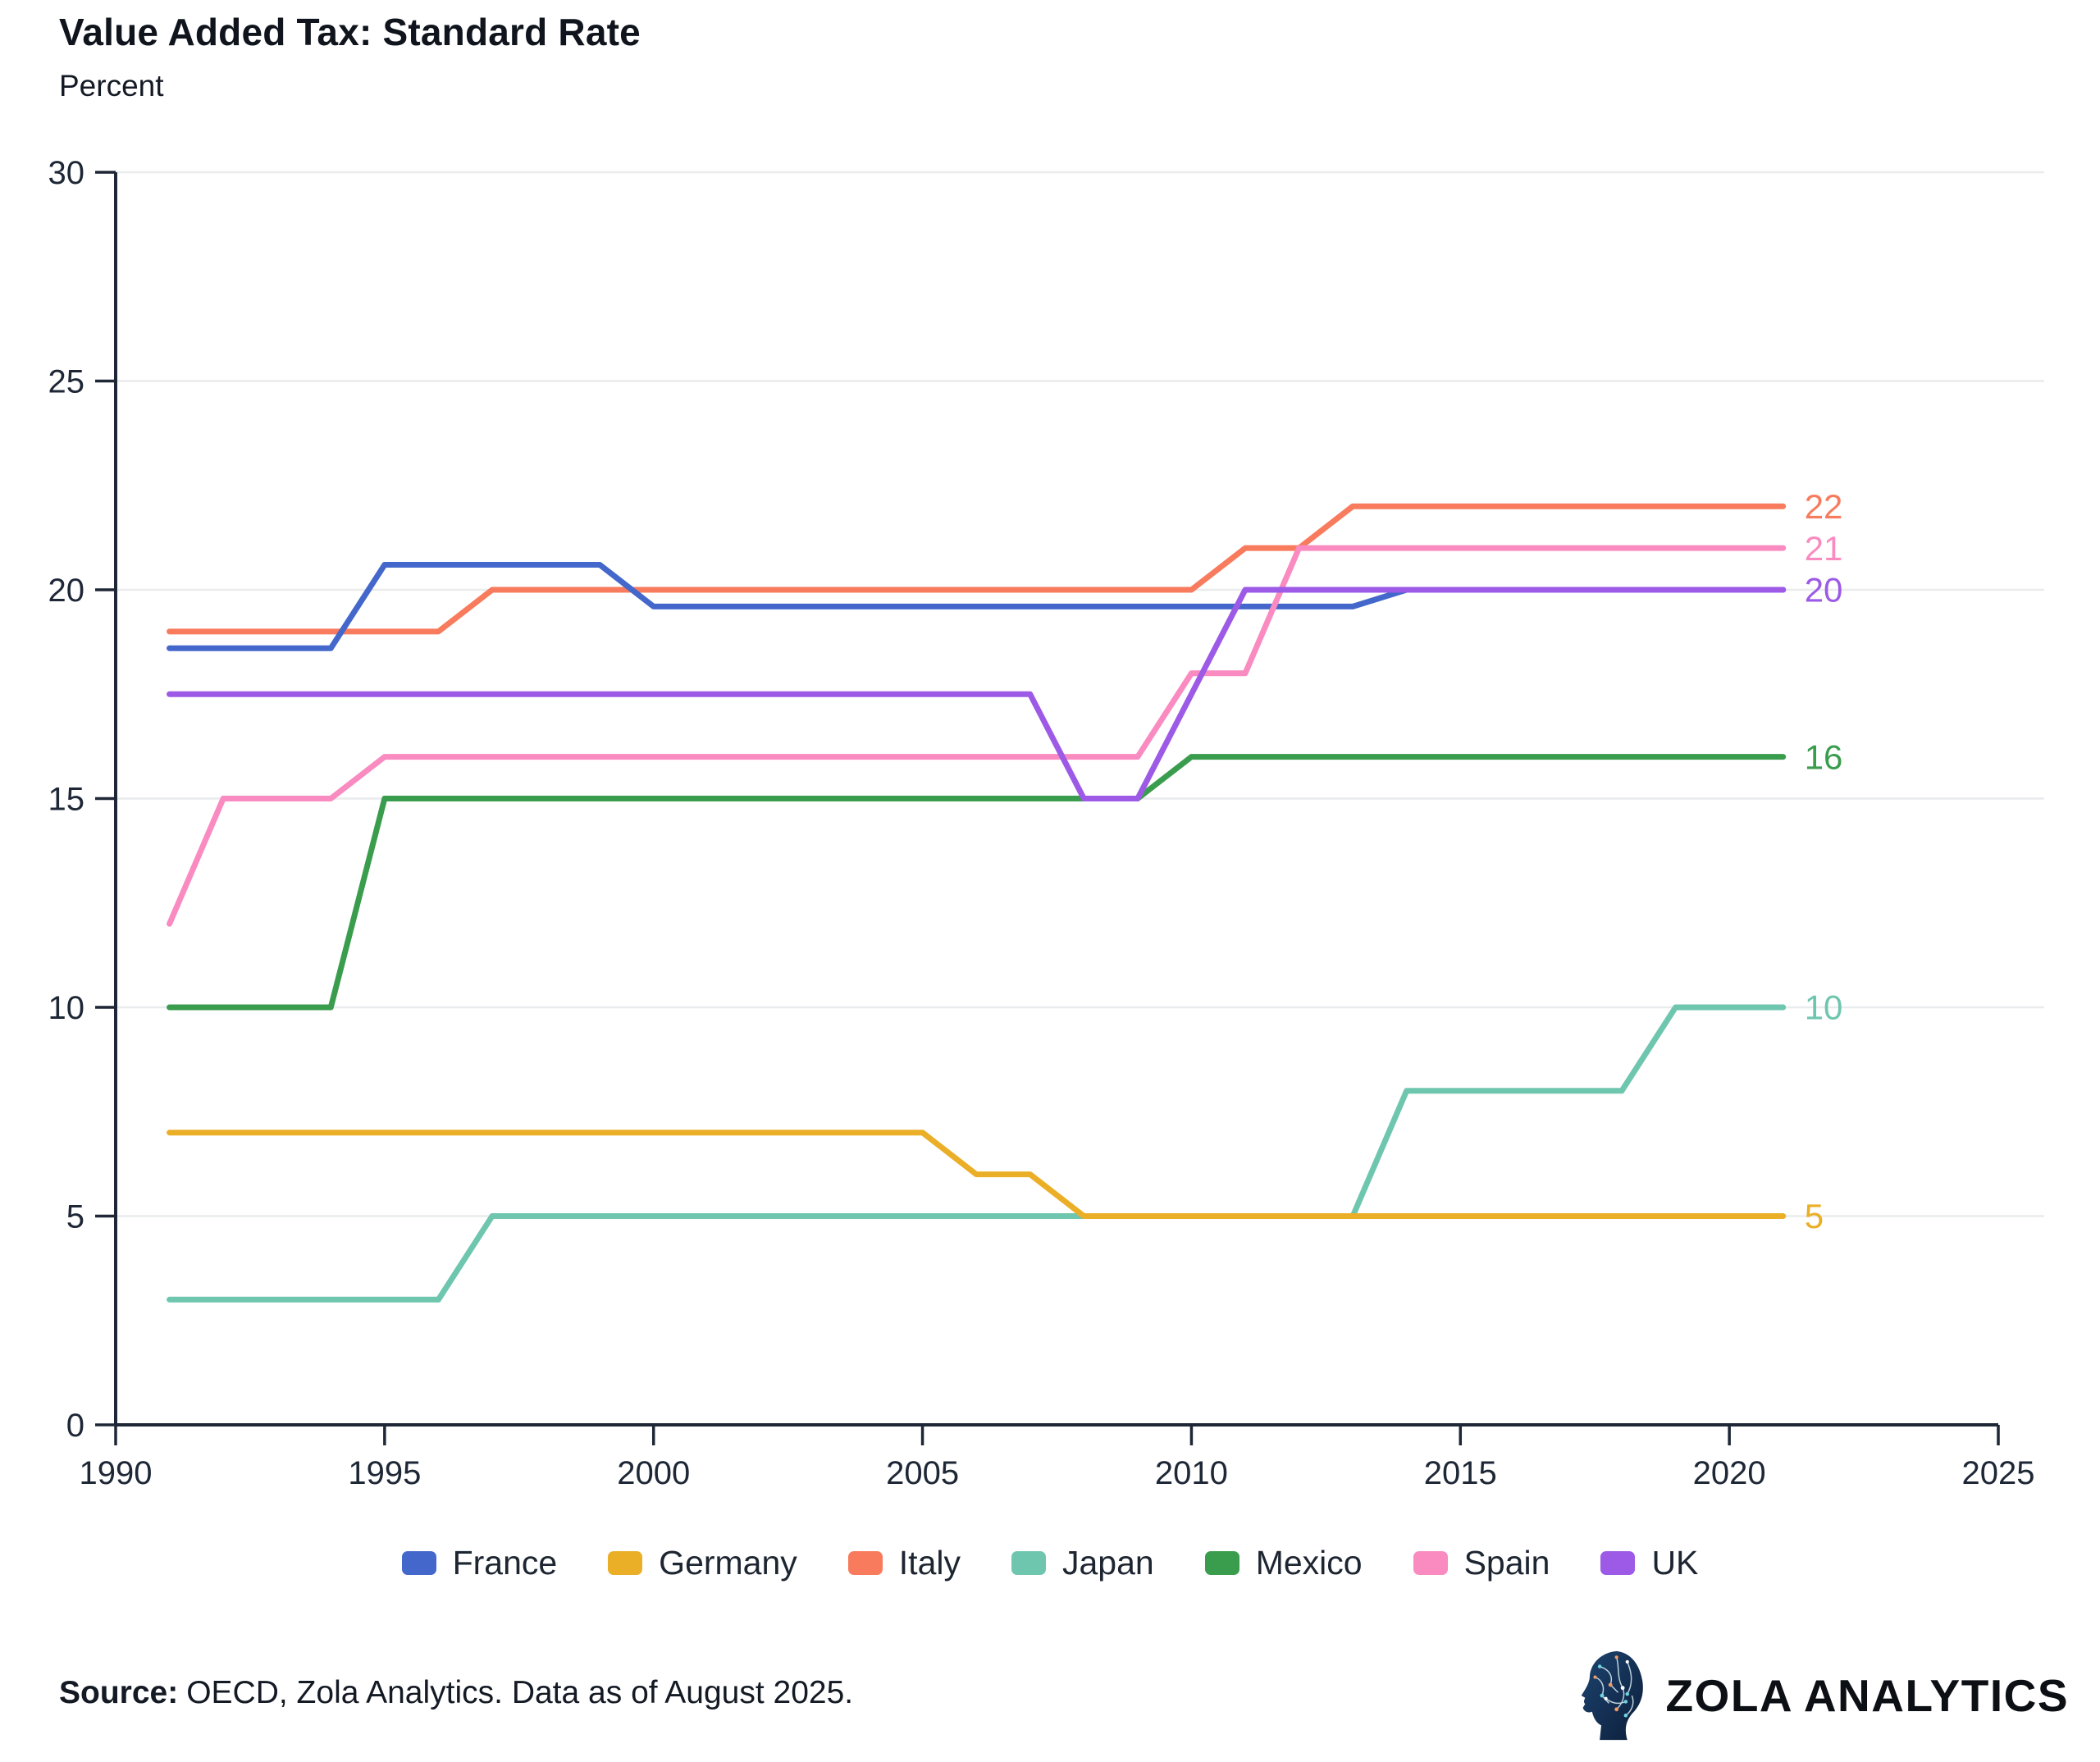 This screenshot has height=1762, width=2100. What do you see at coordinates (111, 86) in the screenshot?
I see `chart-subtitle: Percent` at bounding box center [111, 86].